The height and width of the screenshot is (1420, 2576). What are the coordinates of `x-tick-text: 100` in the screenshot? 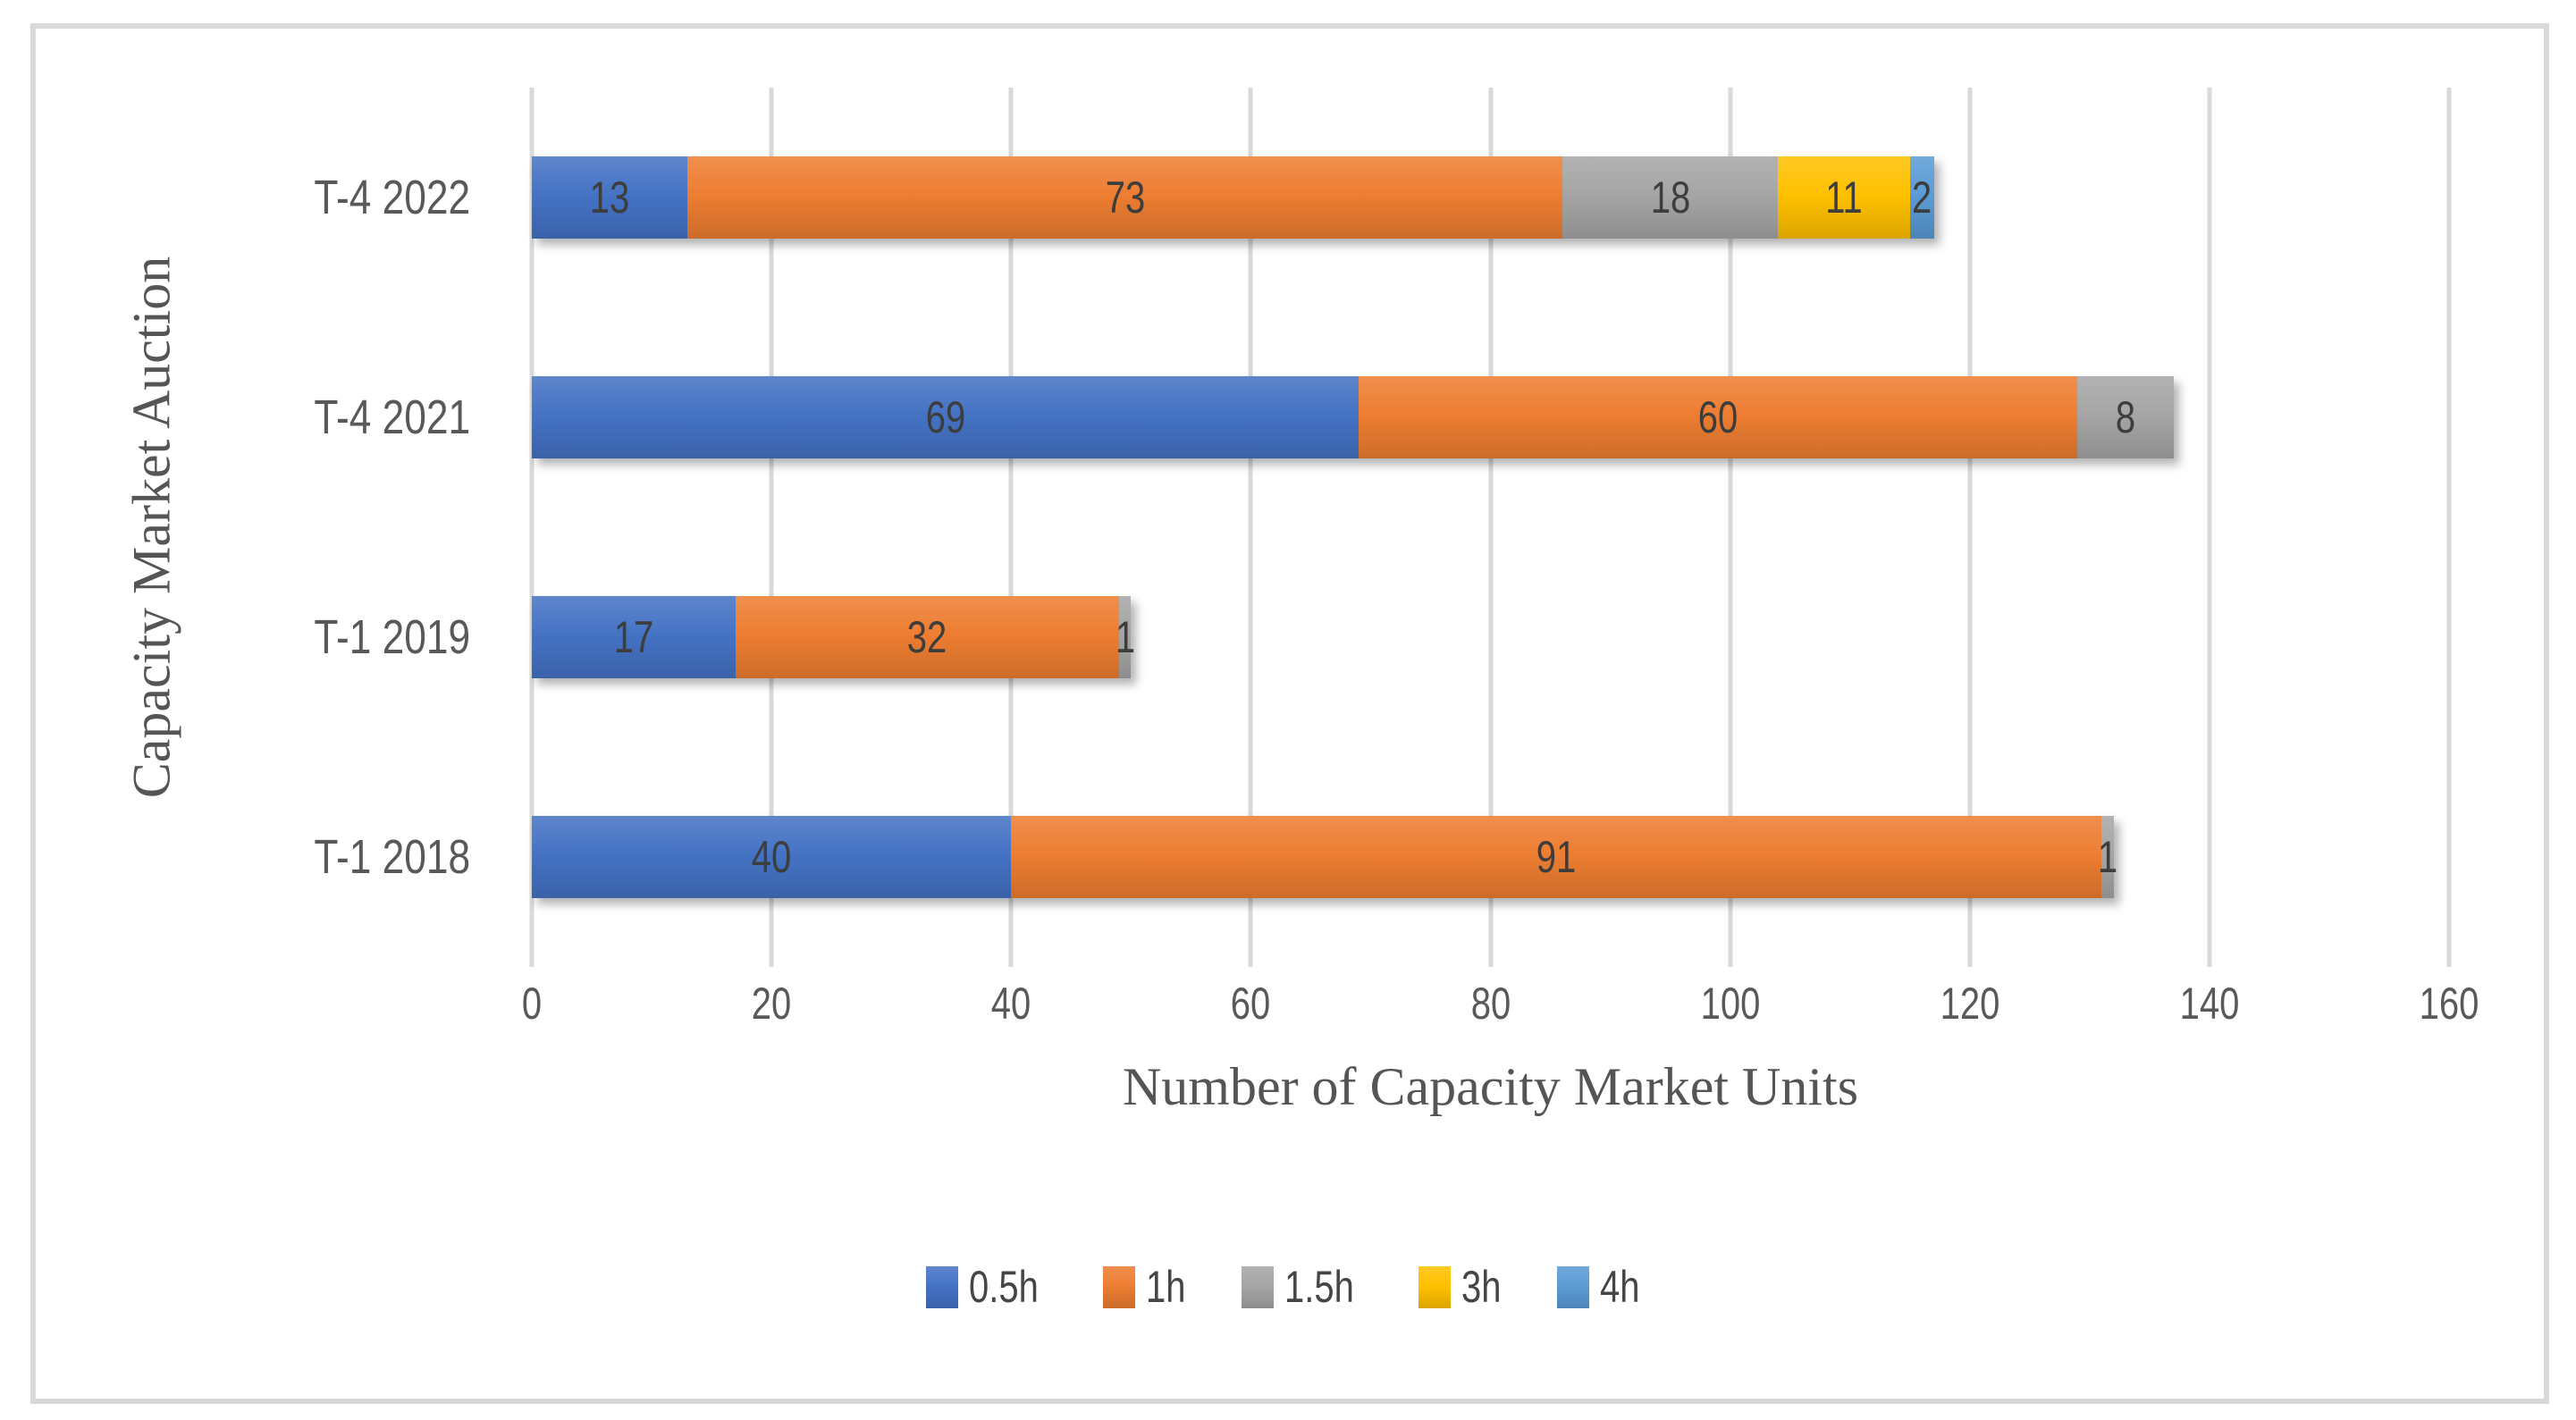 It's located at (1730, 1004).